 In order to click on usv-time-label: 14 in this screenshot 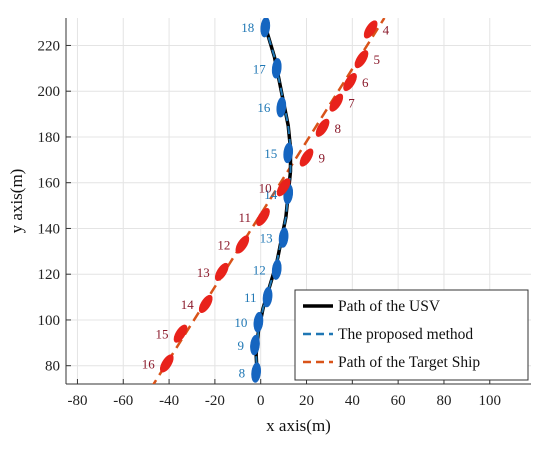, I will do `click(271, 194)`.